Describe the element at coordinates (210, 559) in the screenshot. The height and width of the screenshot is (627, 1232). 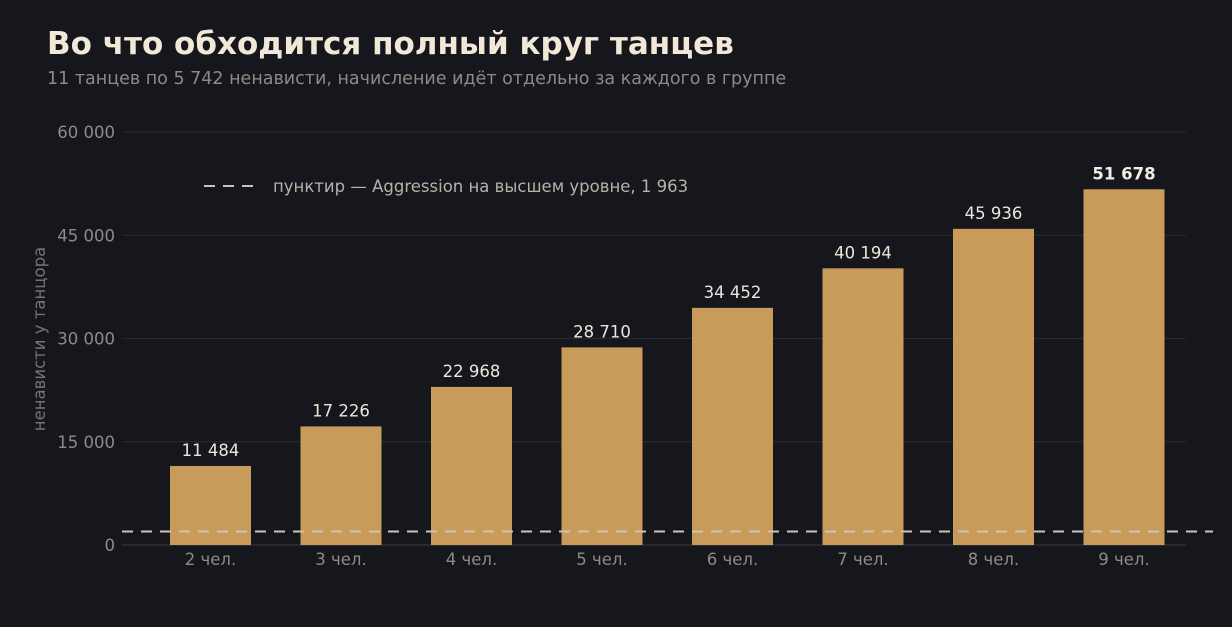
I see `x-tick-label: 2 чел.` at that location.